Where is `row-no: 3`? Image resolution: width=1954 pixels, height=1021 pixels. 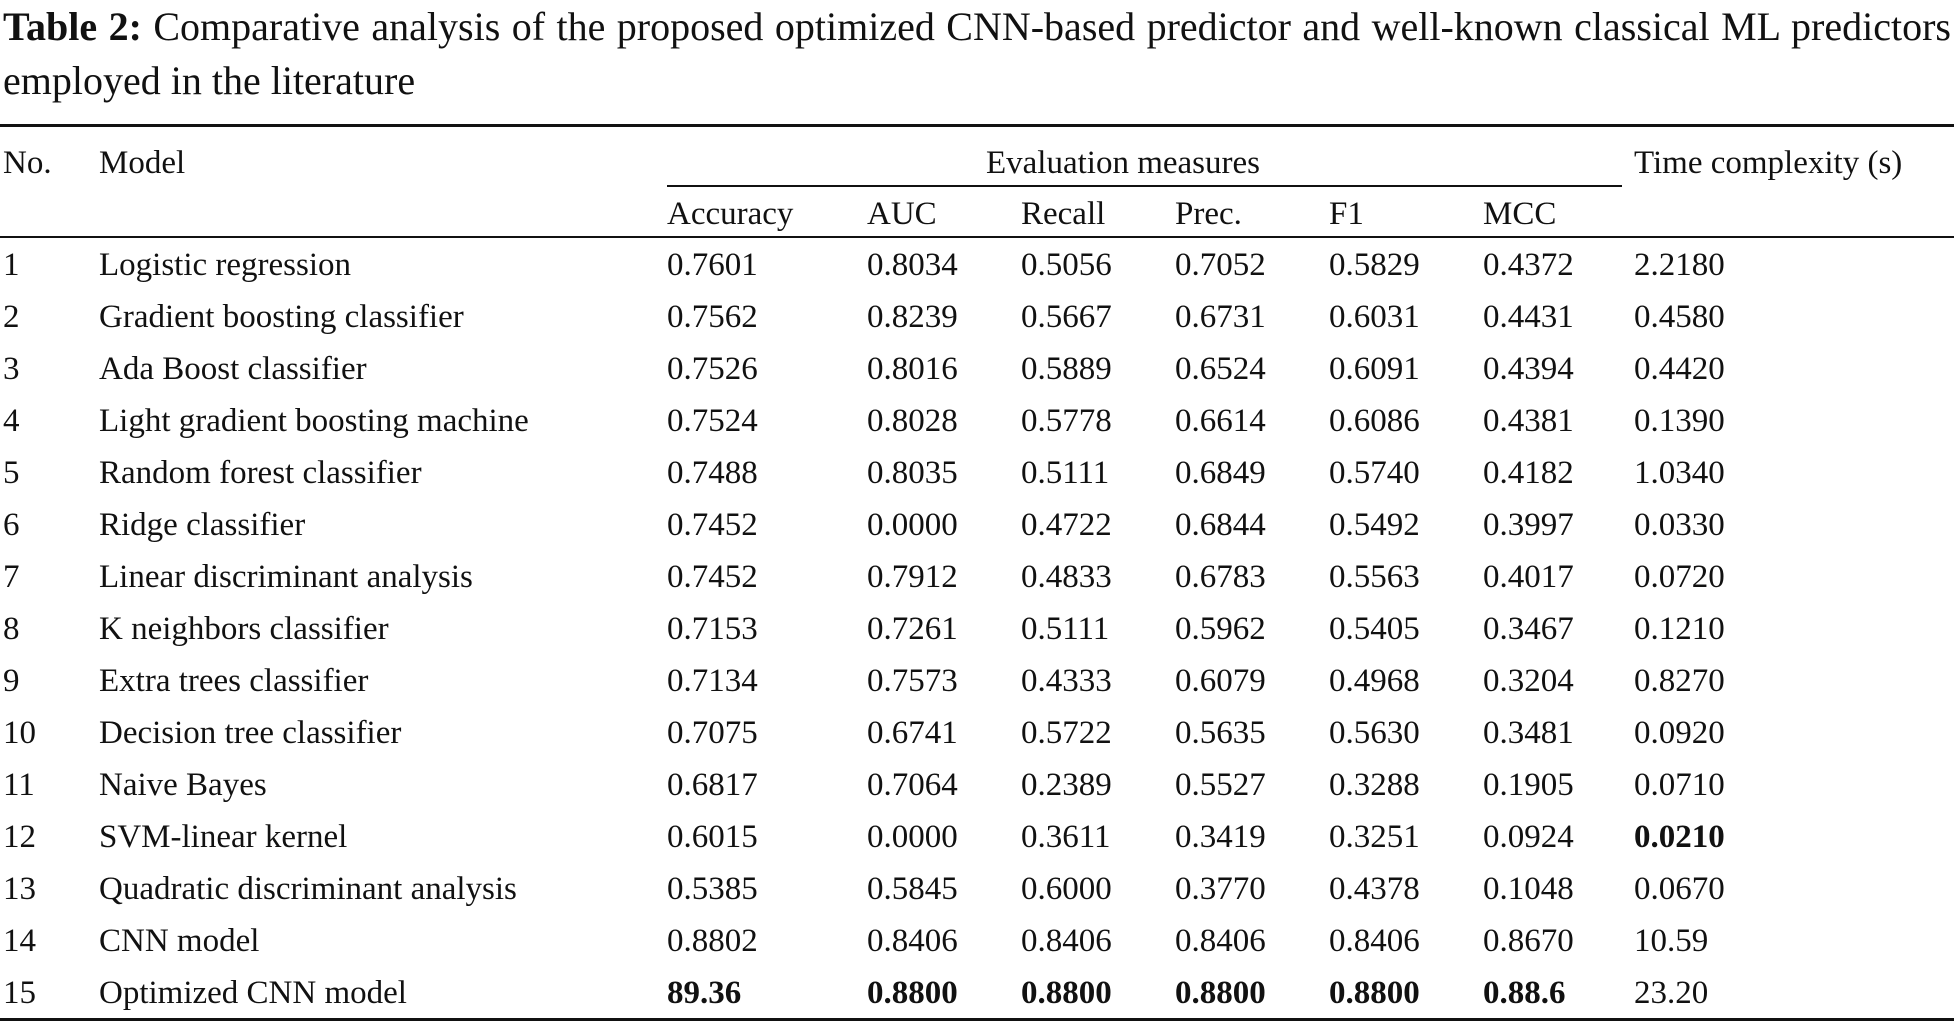 row-no: 3 is located at coordinates (11, 369).